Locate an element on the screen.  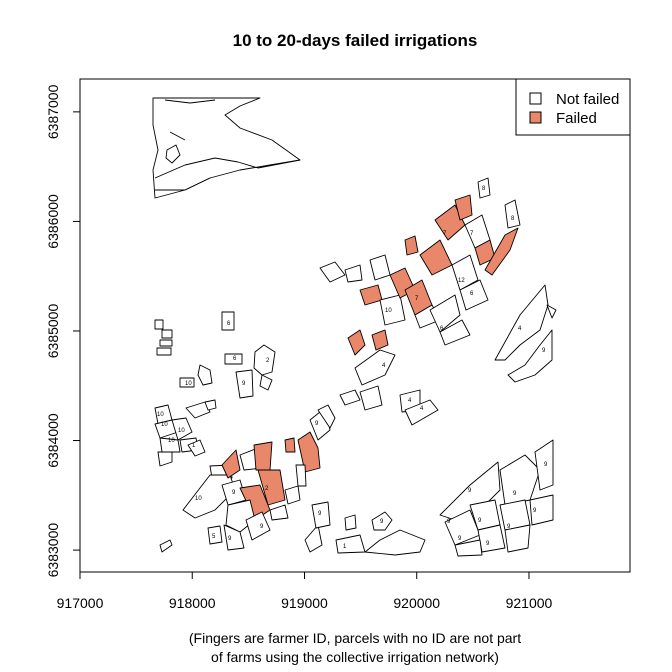
parcel-group-southwest is located at coordinates (259, 477).